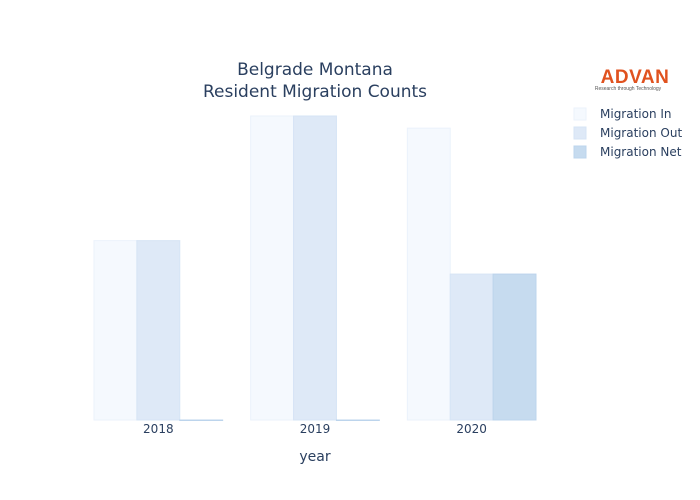 The width and height of the screenshot is (700, 500). I want to click on x-tick-label-2020: 2020, so click(471, 429).